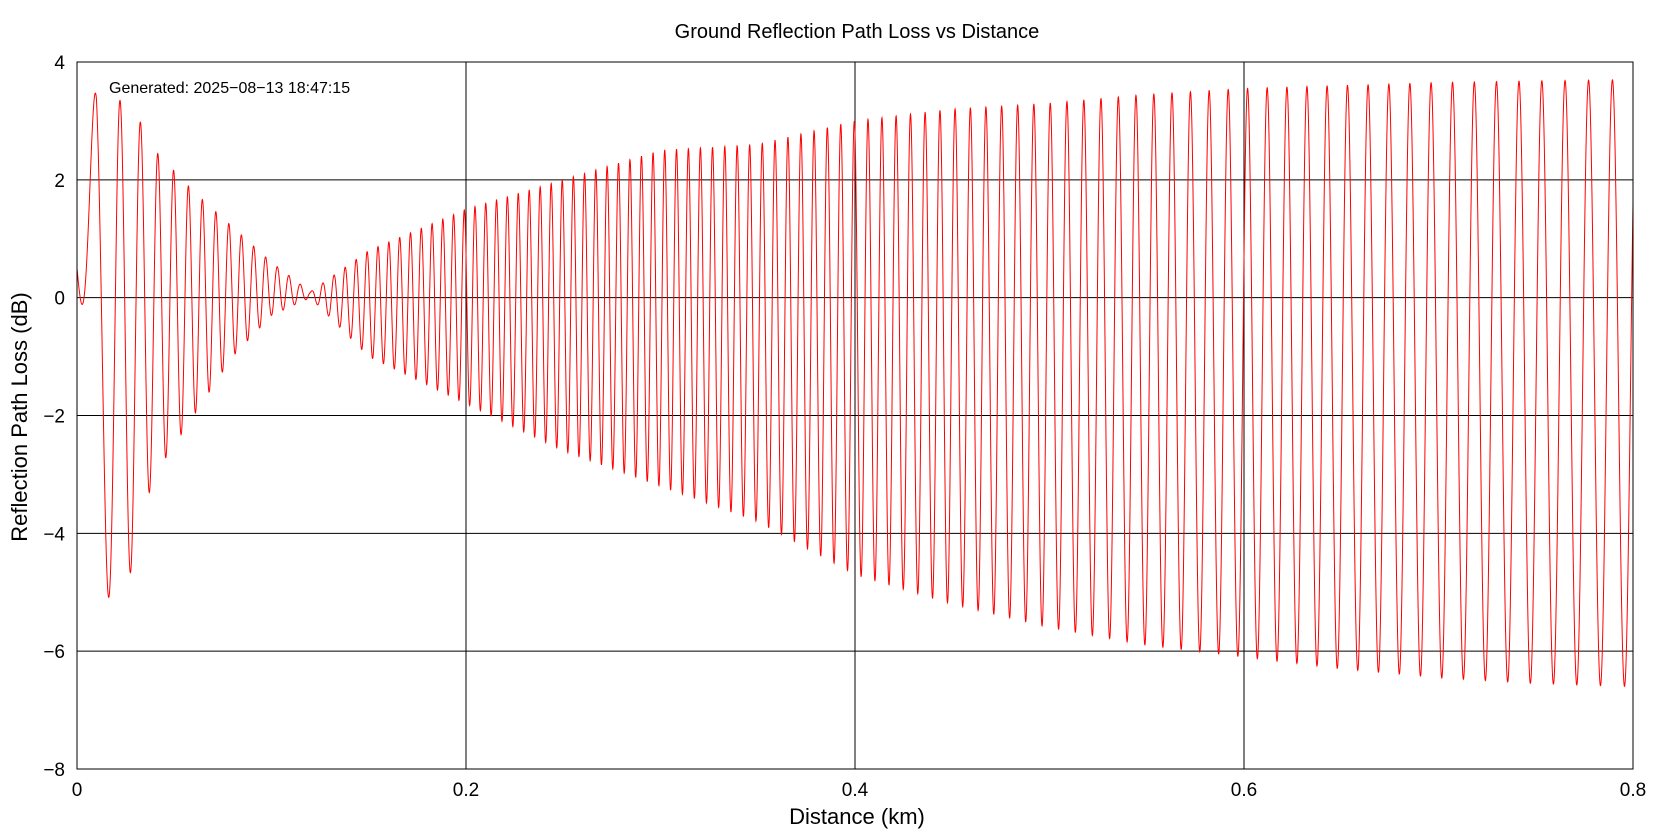  I want to click on generated-timestamp: Generated: 2025−08−13 18:47:15, so click(229, 88).